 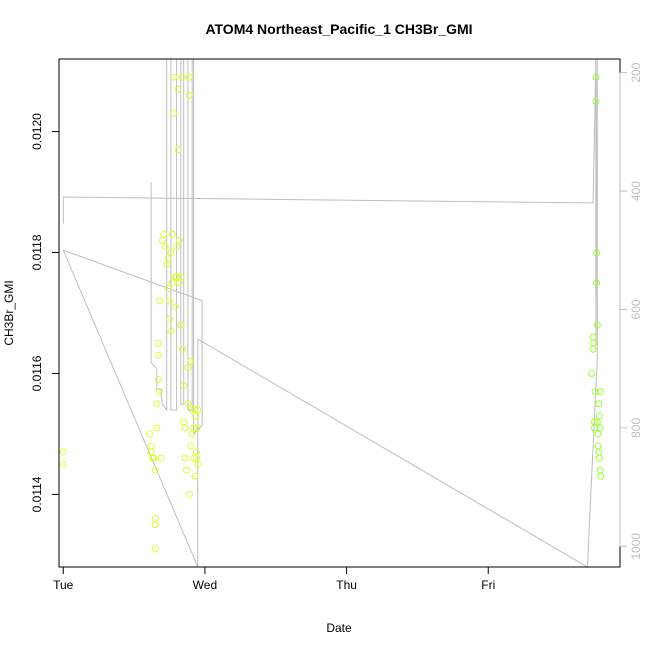 What do you see at coordinates (488, 585) in the screenshot?
I see `x-tick-label: Fri` at bounding box center [488, 585].